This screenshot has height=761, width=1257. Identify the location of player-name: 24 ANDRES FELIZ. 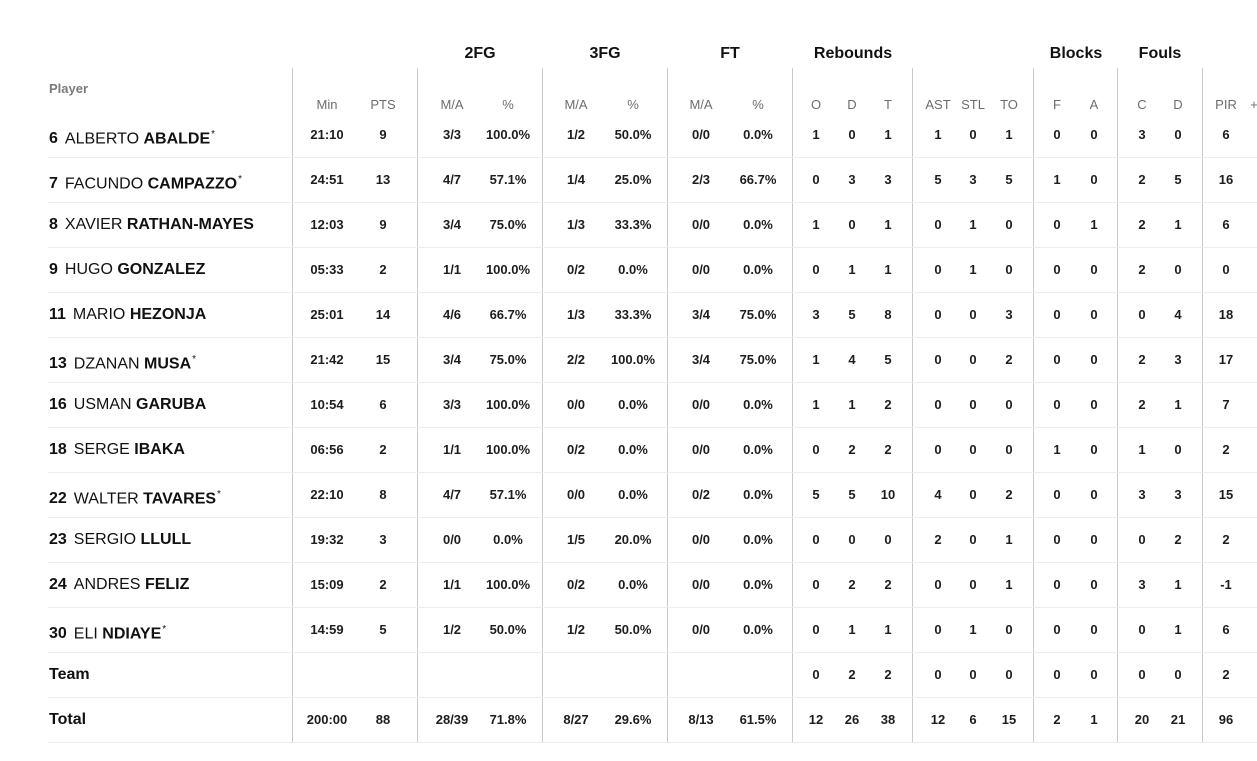
(119, 584).